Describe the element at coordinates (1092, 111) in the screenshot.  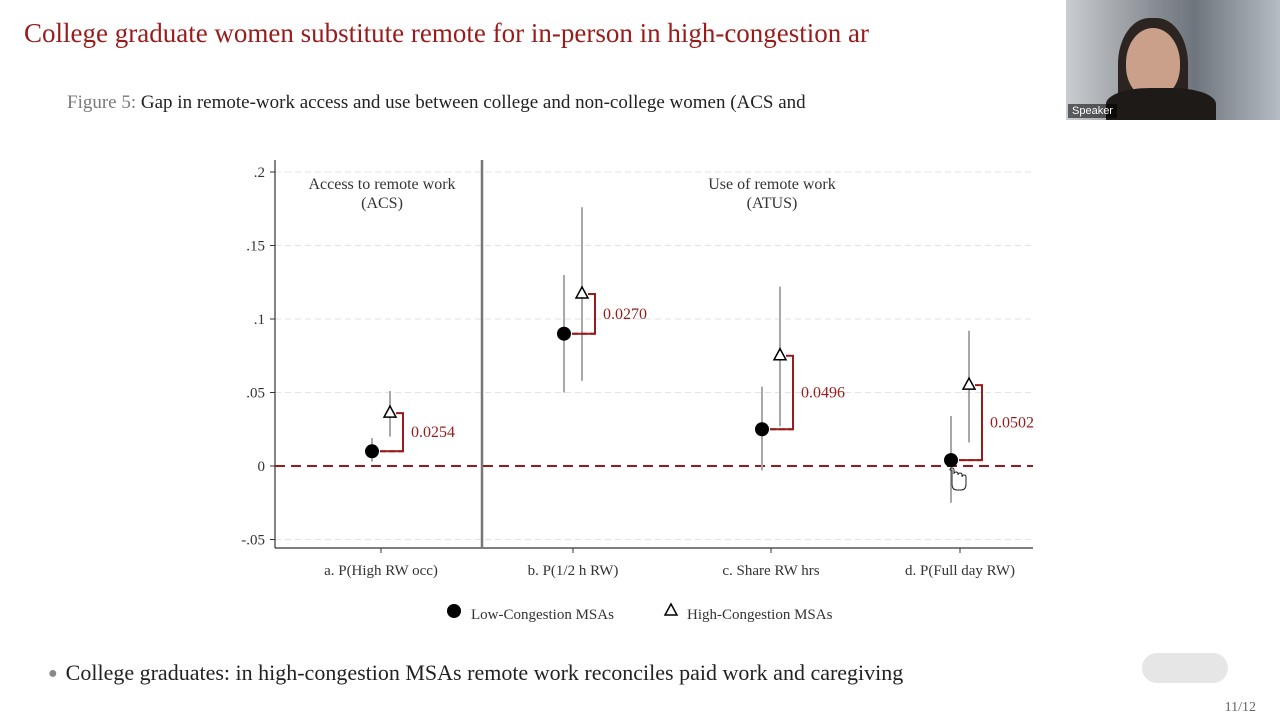
I see `speaker-label: Speaker` at that location.